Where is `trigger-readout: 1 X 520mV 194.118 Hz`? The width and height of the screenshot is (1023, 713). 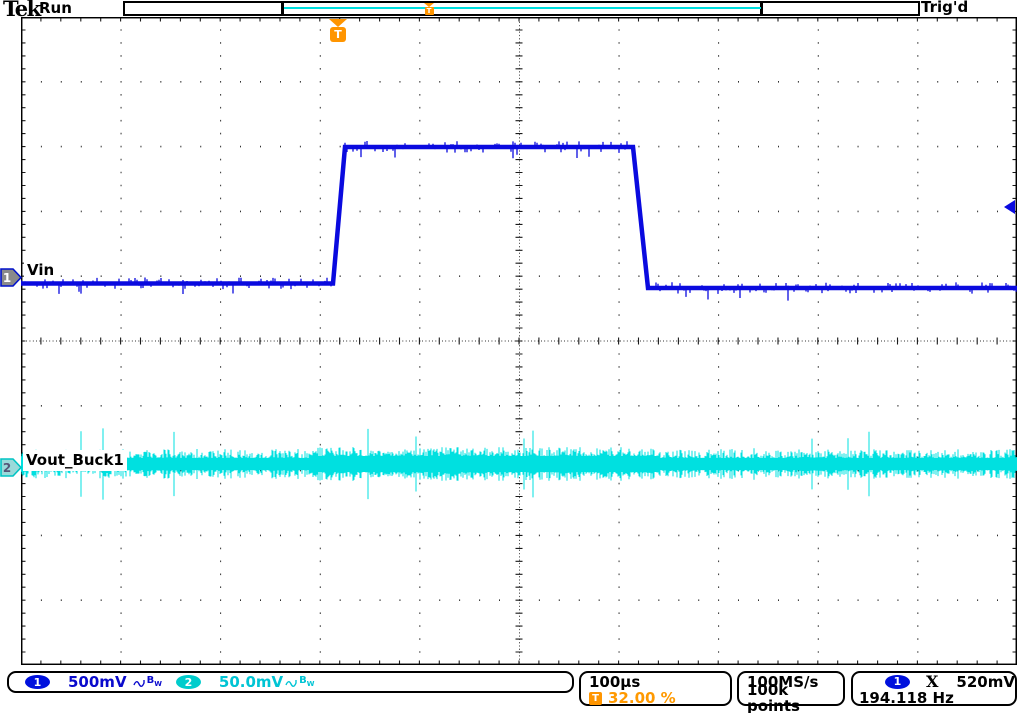 trigger-readout: 1 X 520mV 194.118 Hz is located at coordinates (934, 688).